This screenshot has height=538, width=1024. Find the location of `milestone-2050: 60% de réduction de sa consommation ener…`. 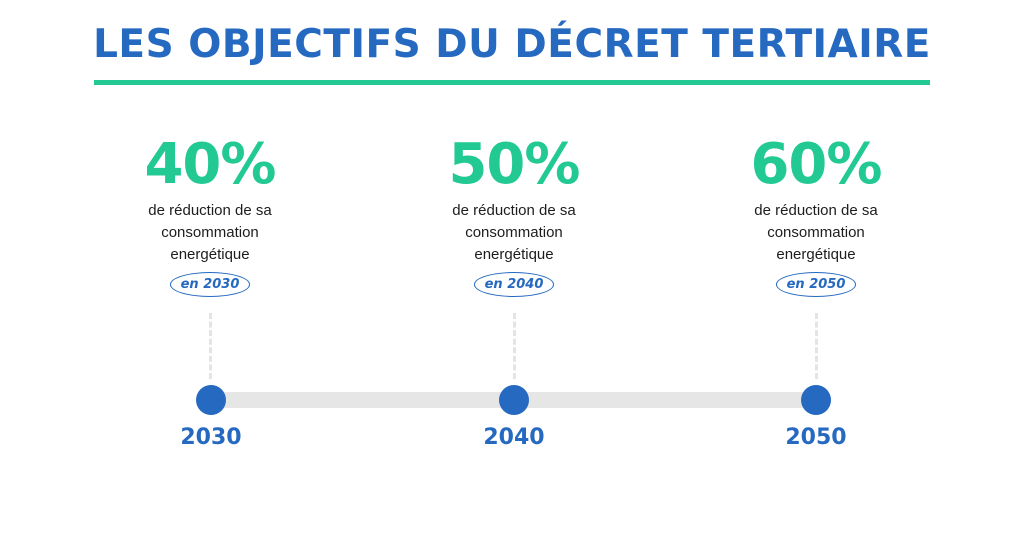

milestone-2050: 60% de réduction de sa consommation ener… is located at coordinates (816, 214).